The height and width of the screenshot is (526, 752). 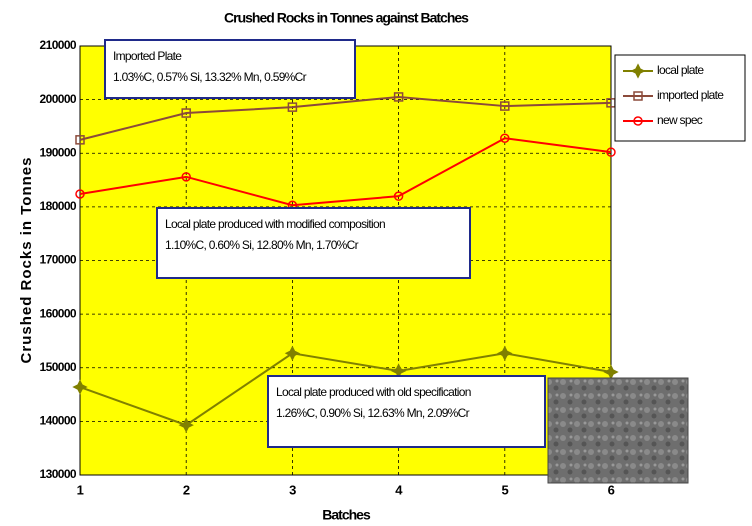 What do you see at coordinates (346, 18) in the screenshot?
I see `chart-title: Crushed Rocks in Tonnes against Batches` at bounding box center [346, 18].